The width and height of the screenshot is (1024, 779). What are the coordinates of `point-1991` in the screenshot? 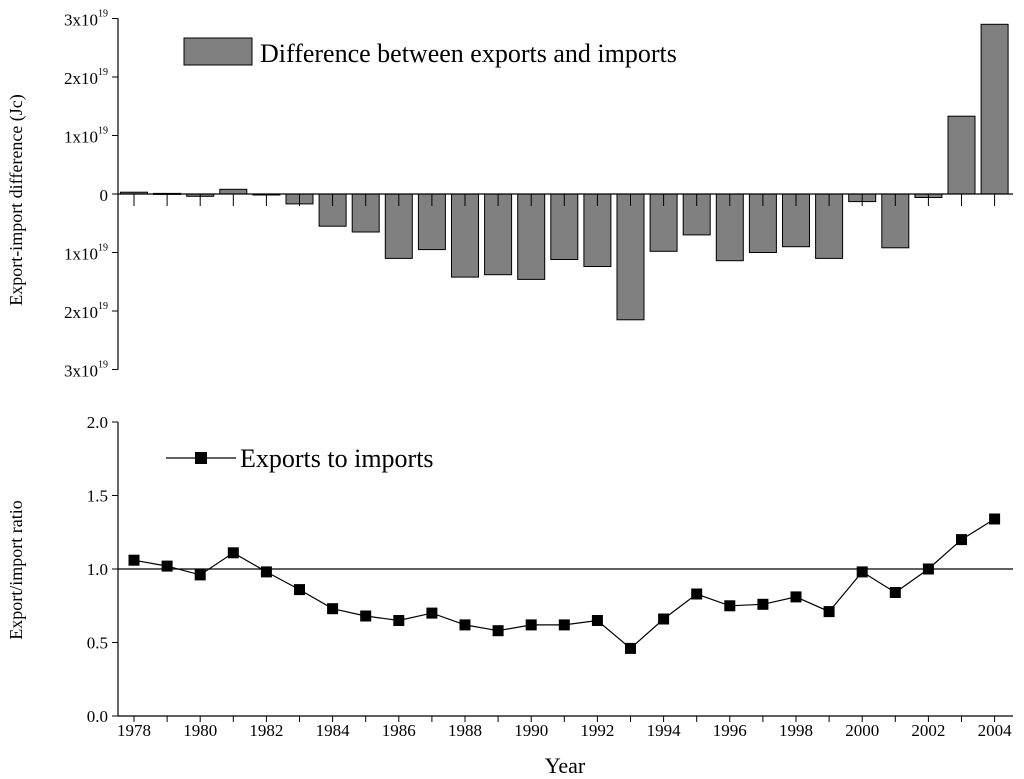 It's located at (564, 625).